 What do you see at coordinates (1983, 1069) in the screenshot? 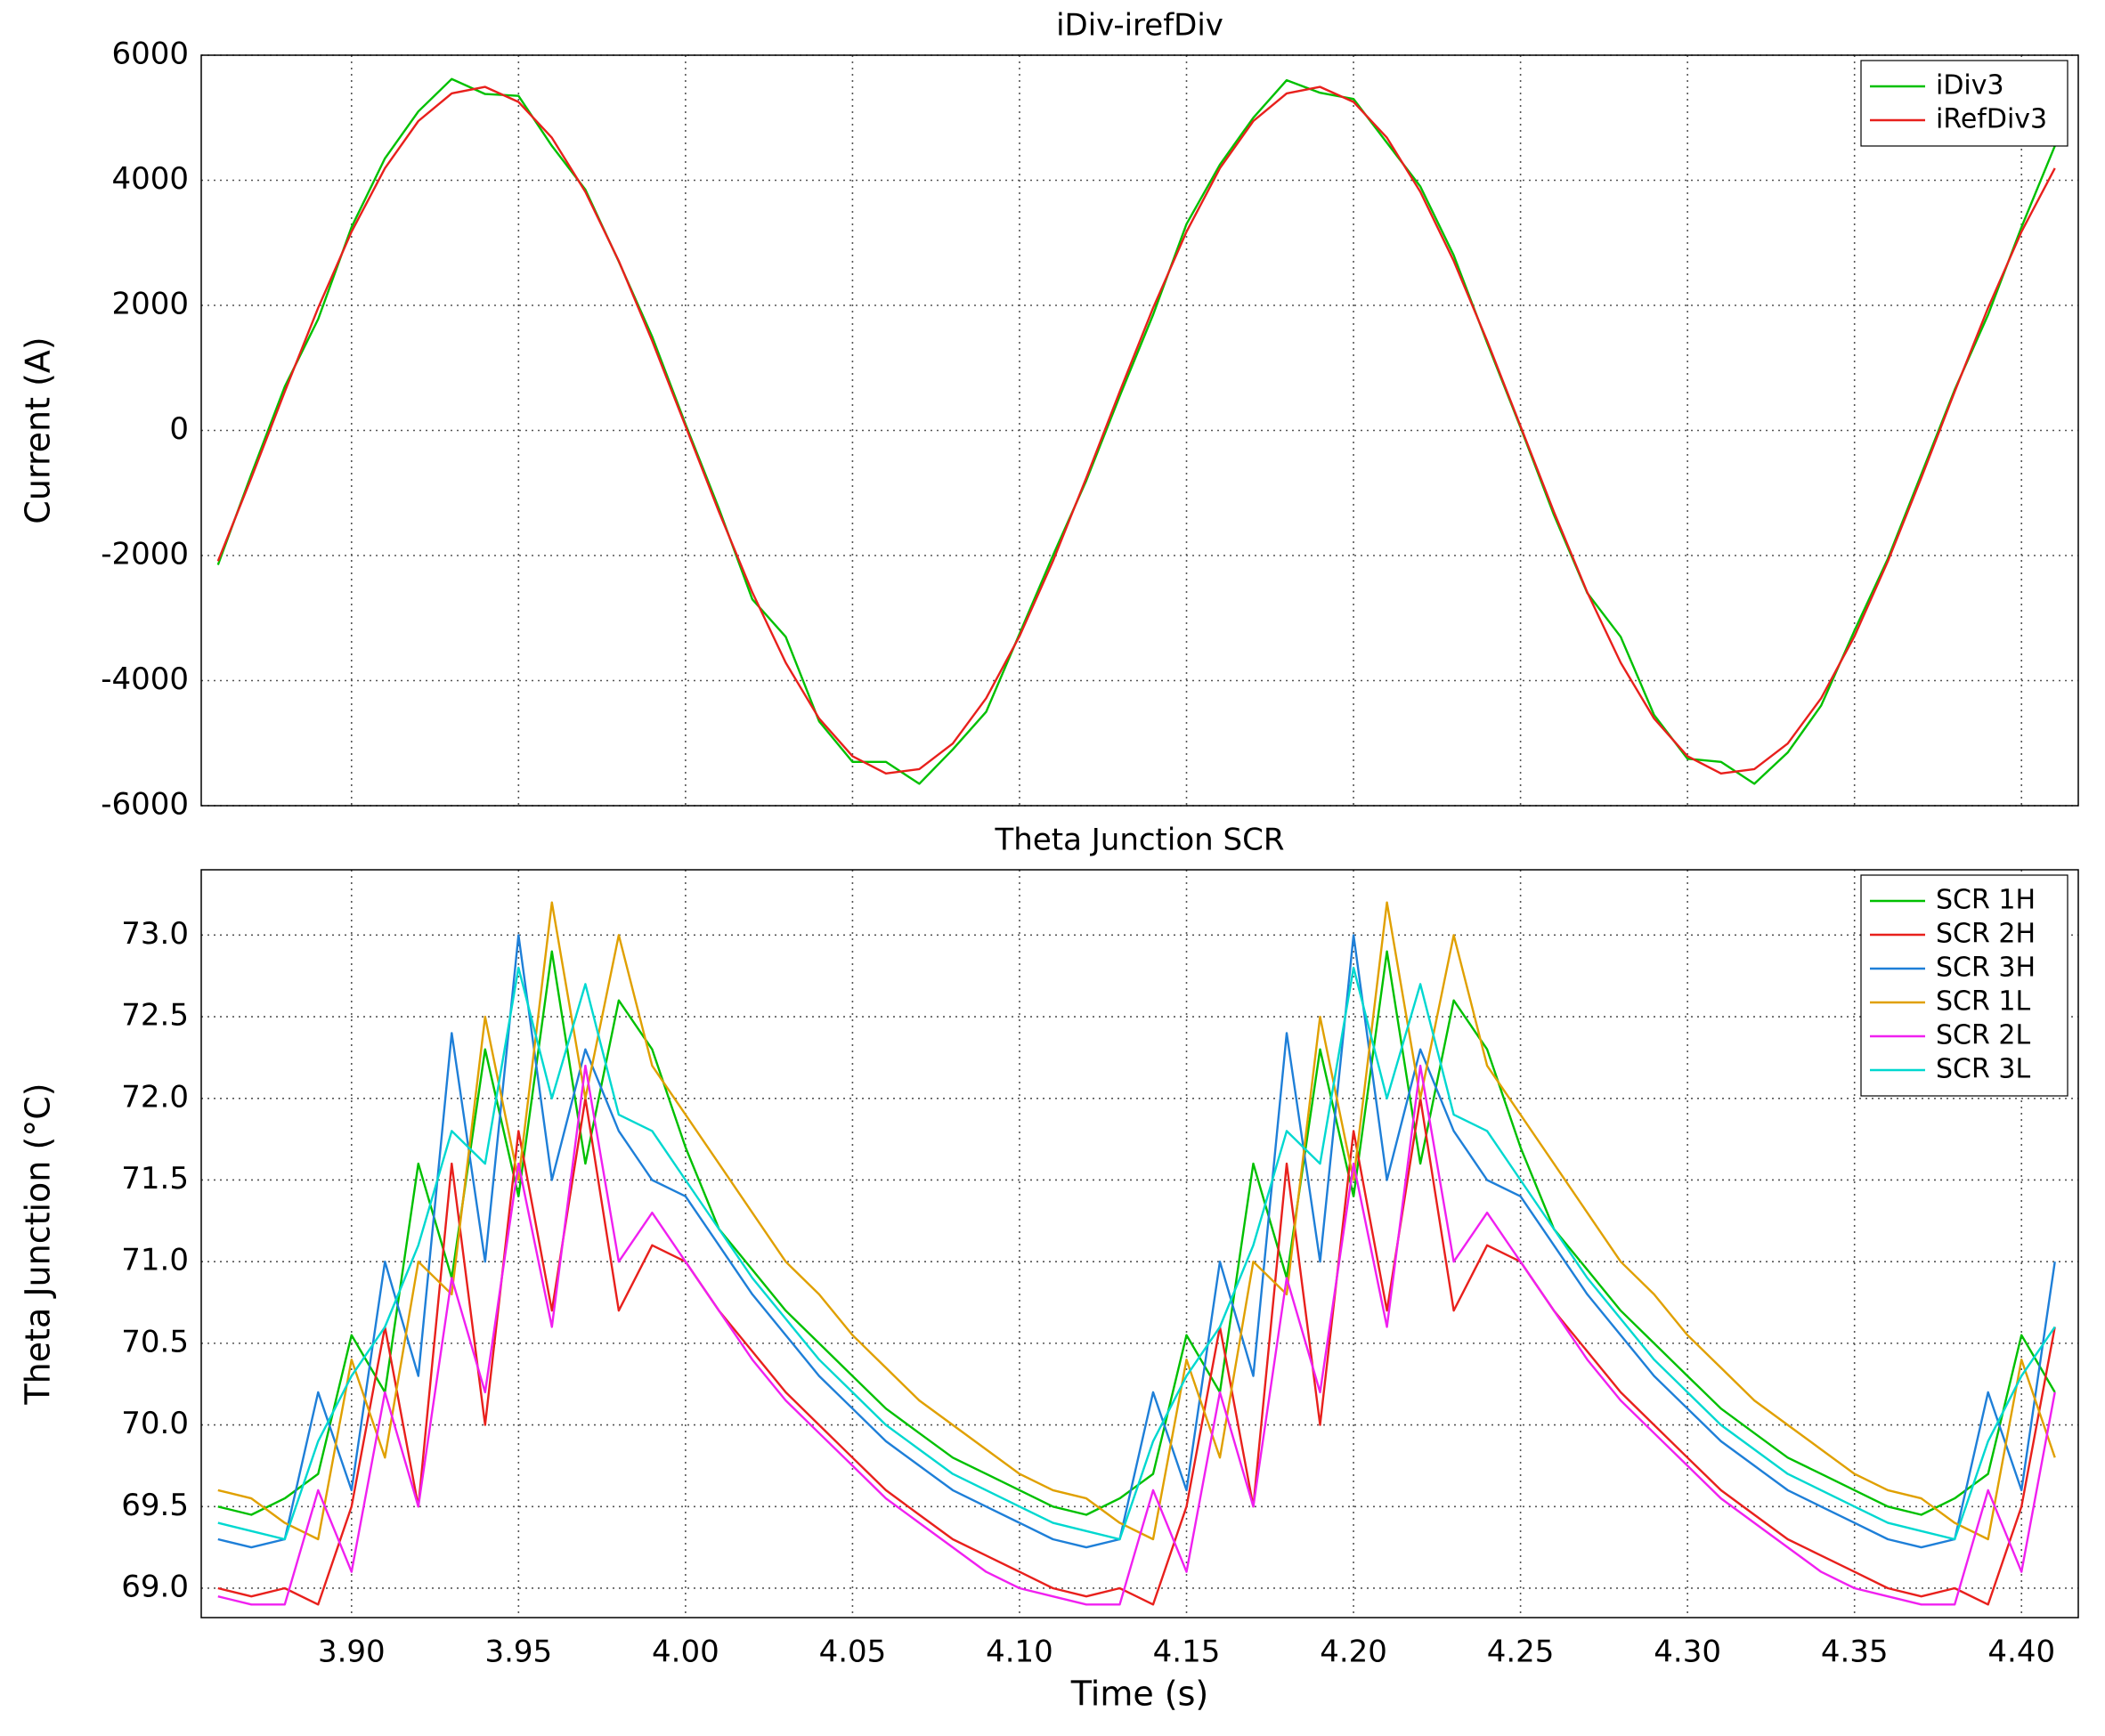
I see `legend-label: SCR 3L` at bounding box center [1983, 1069].